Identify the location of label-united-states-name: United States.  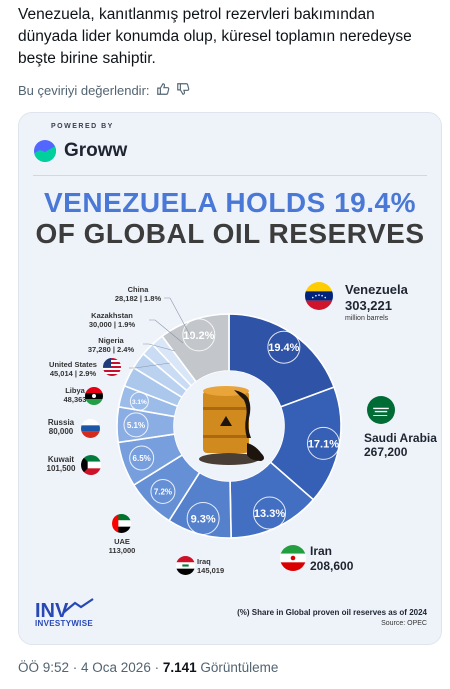
(73, 364).